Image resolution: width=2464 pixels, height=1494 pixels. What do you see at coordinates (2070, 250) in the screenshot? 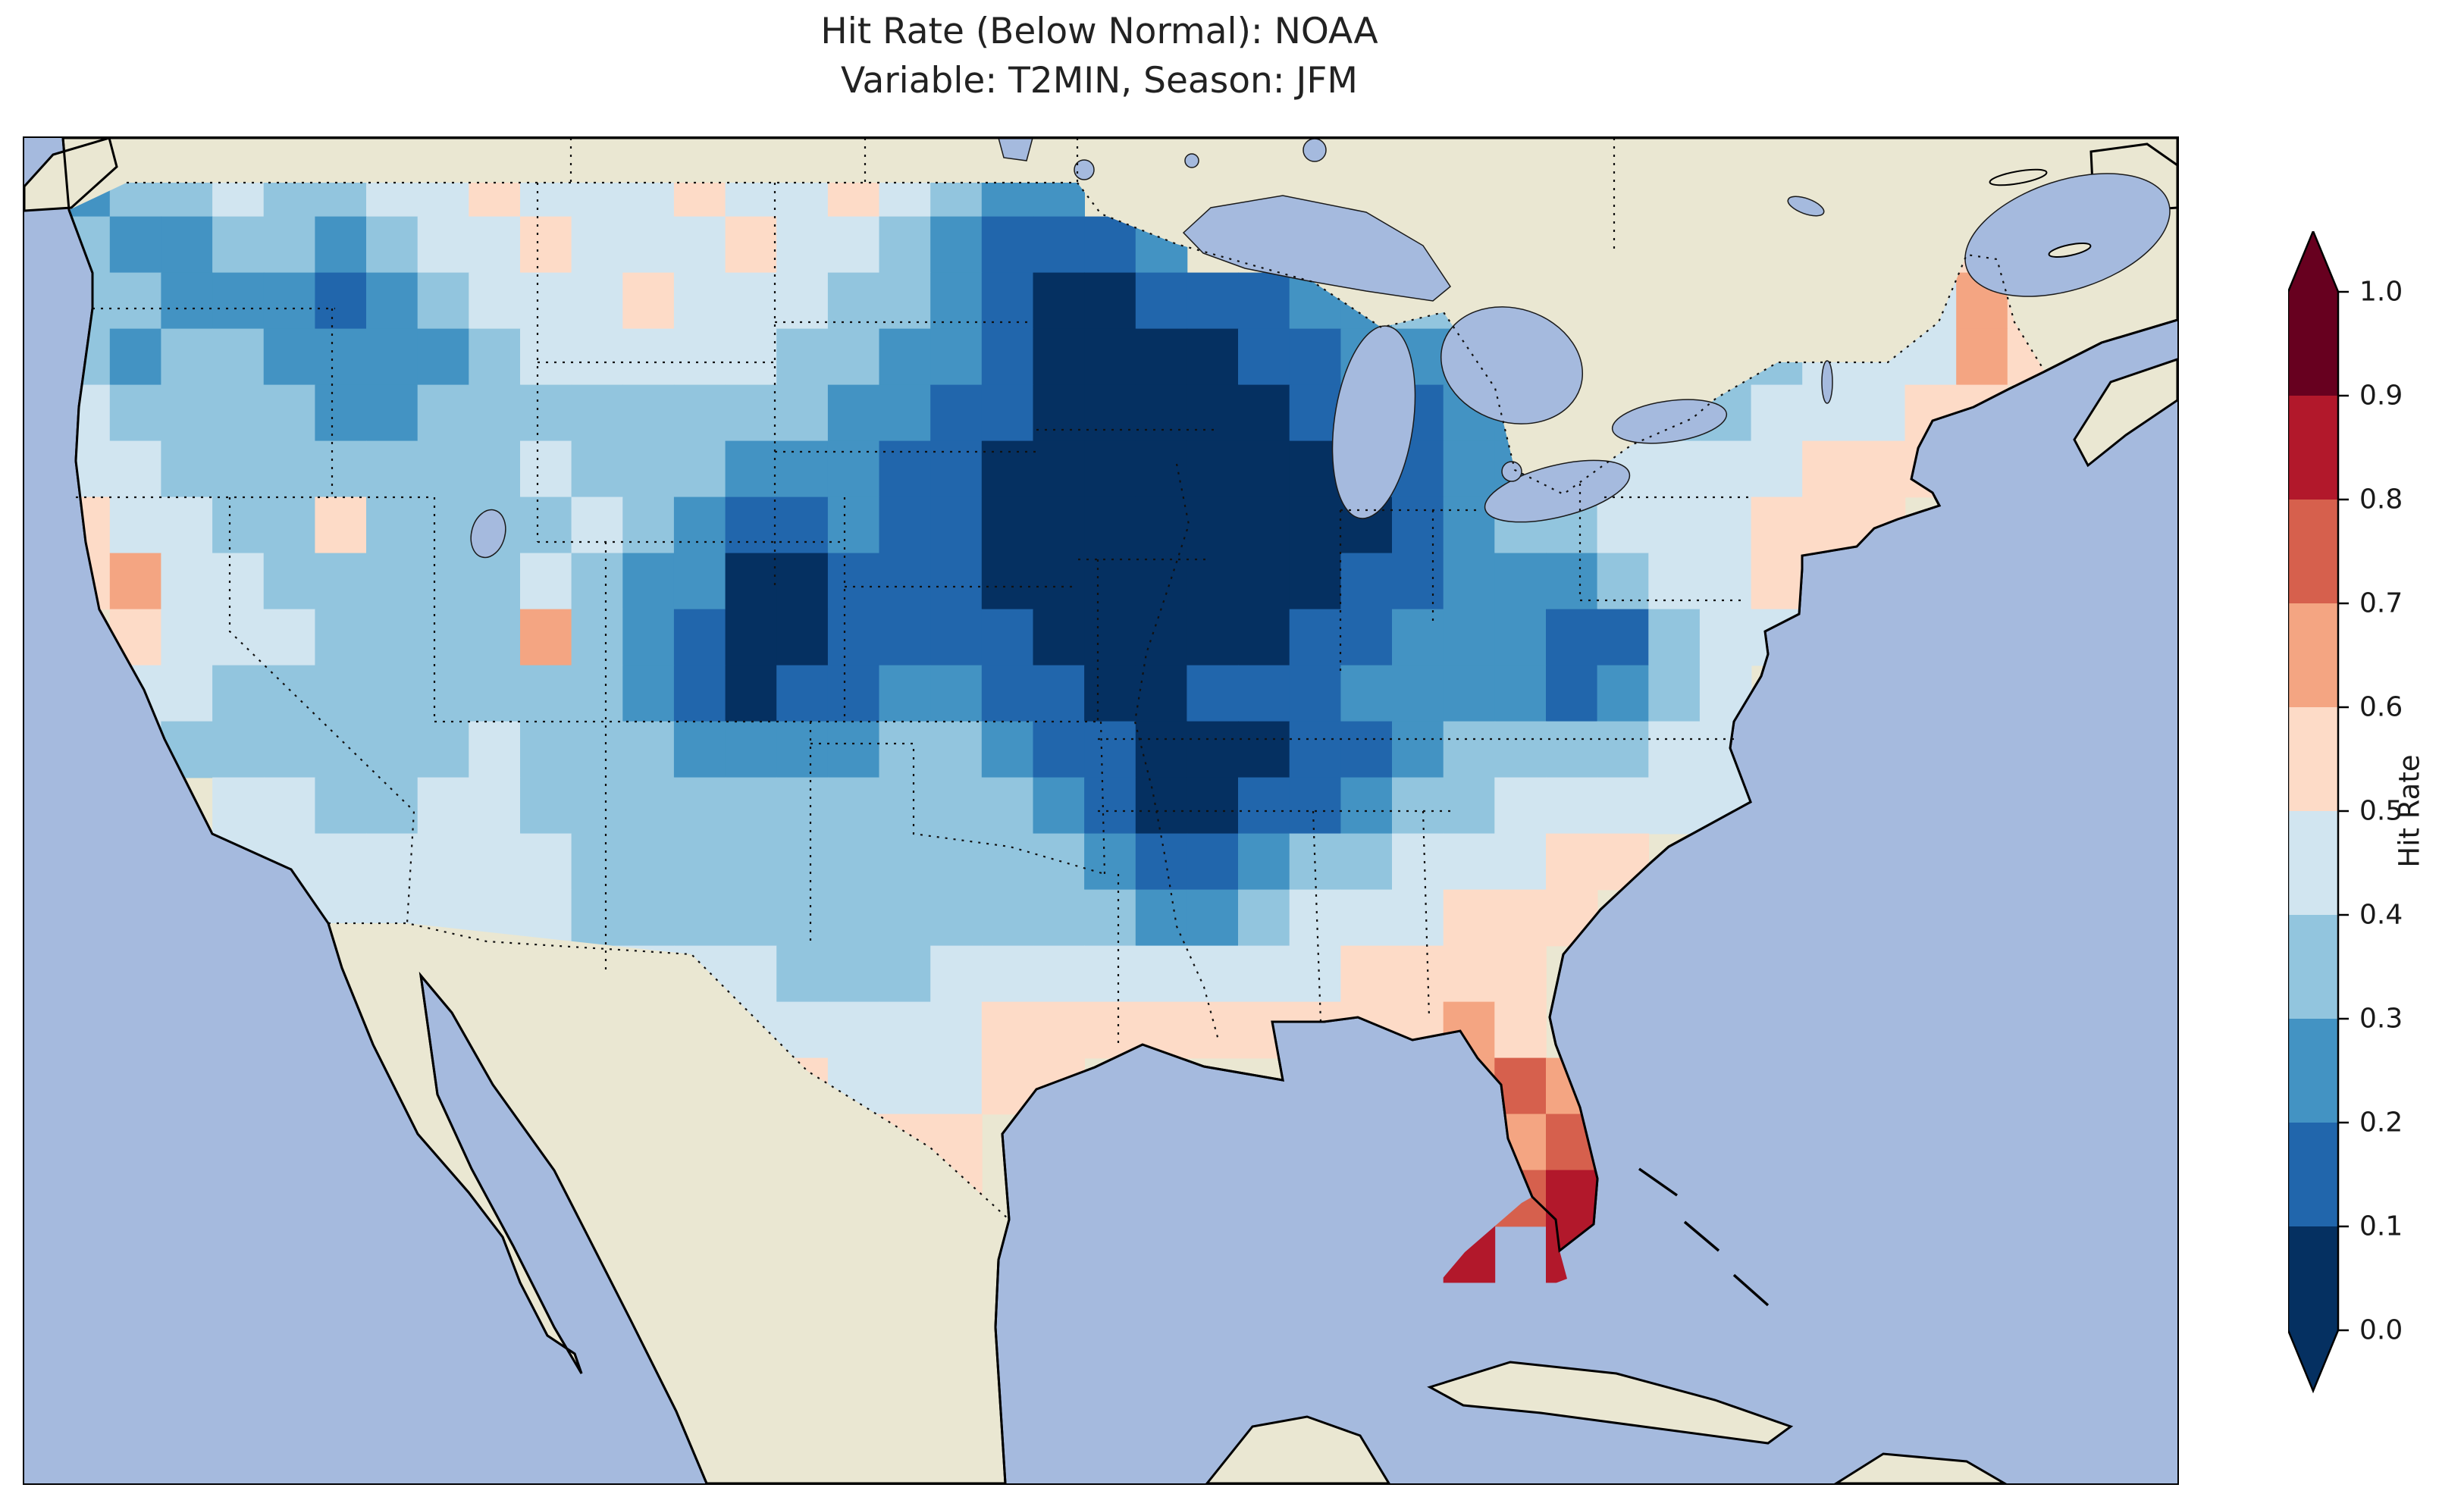
I see `prince-edward-island` at bounding box center [2070, 250].